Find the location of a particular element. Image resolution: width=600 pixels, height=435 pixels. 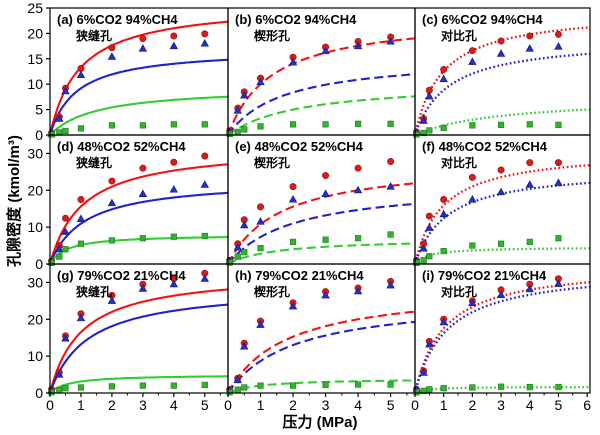

panel-e-title: (e) 48%CO2 52%CH4 is located at coordinates (299, 146).